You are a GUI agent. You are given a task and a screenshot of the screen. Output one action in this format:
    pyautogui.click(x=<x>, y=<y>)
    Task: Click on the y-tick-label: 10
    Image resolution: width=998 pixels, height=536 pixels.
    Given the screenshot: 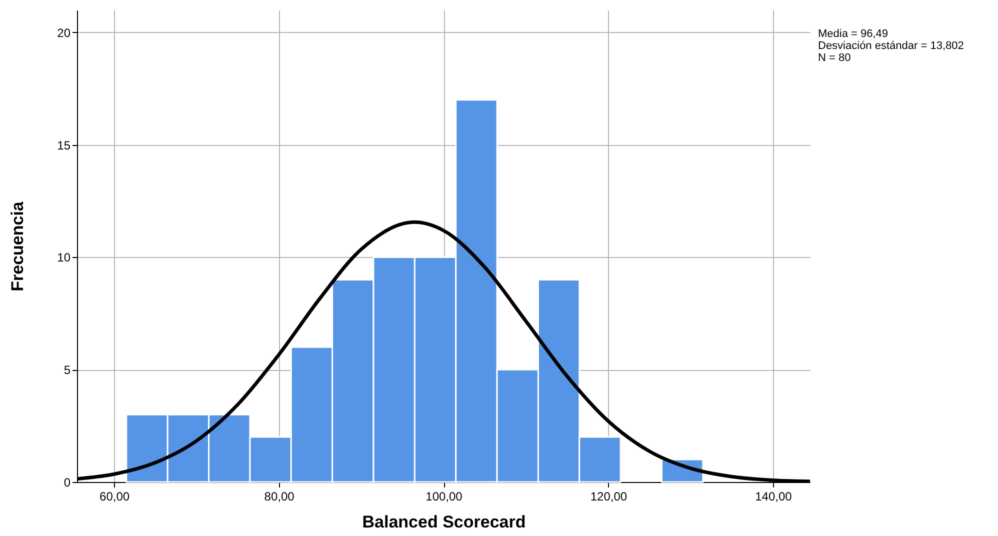 What is the action you would take?
    pyautogui.click(x=64, y=257)
    